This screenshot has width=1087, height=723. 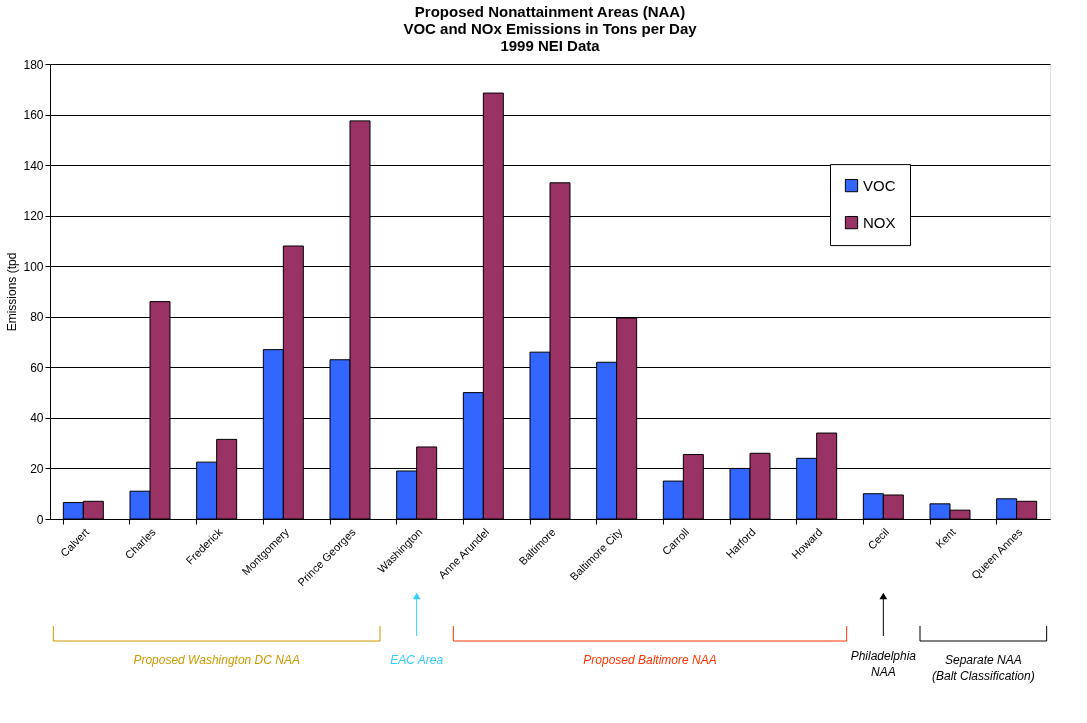 I want to click on y-tick-label: 120, so click(x=33, y=216).